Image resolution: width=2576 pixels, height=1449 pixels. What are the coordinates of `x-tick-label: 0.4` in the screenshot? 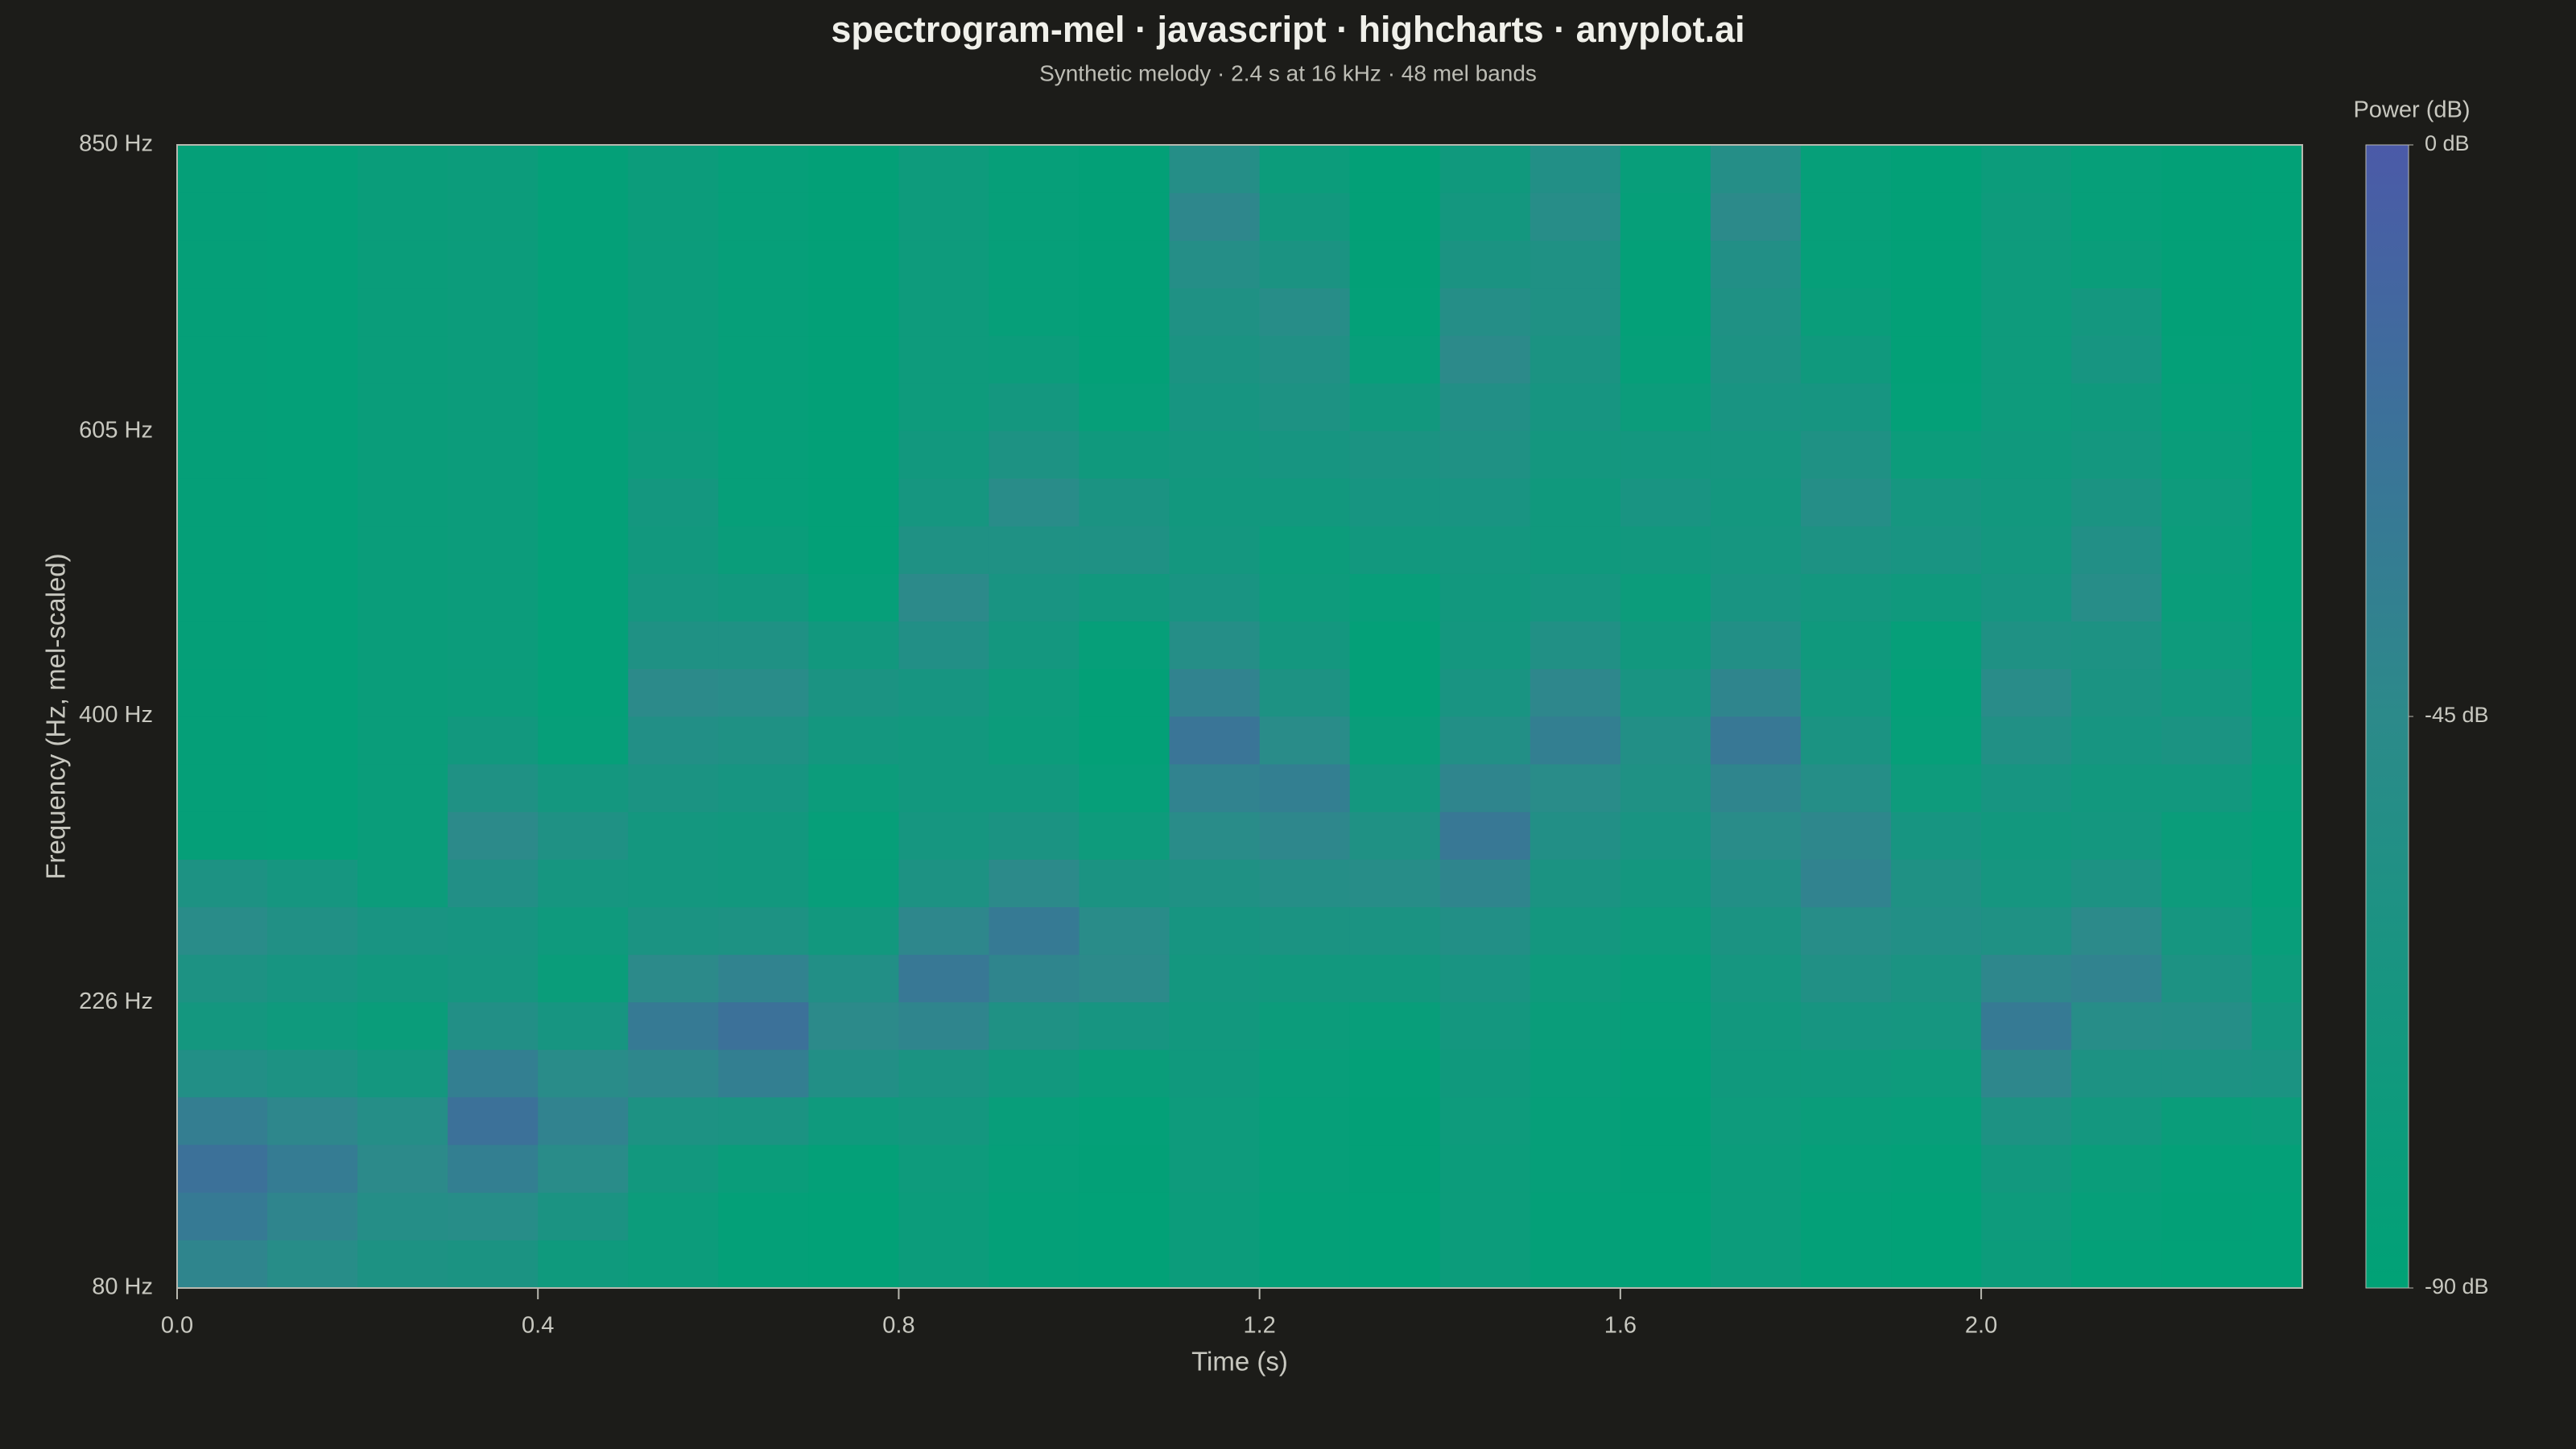 It's located at (538, 1326).